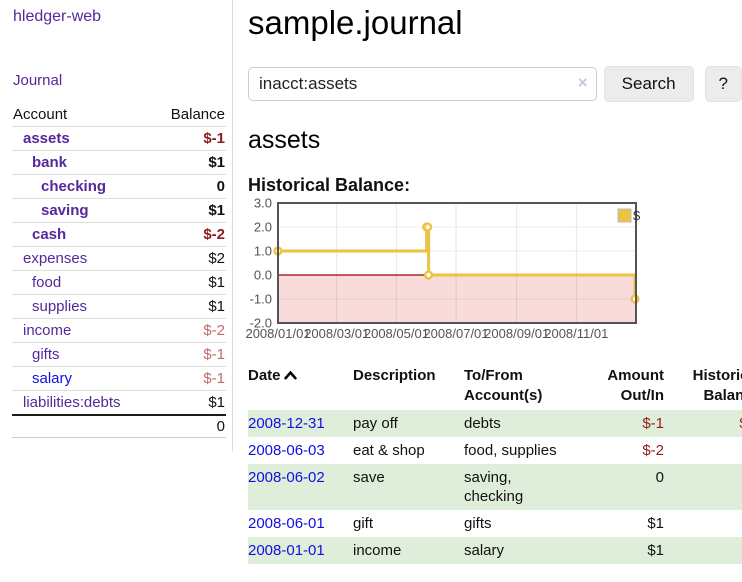 This screenshot has width=742, height=582. I want to click on search-button: Search, so click(648, 84).